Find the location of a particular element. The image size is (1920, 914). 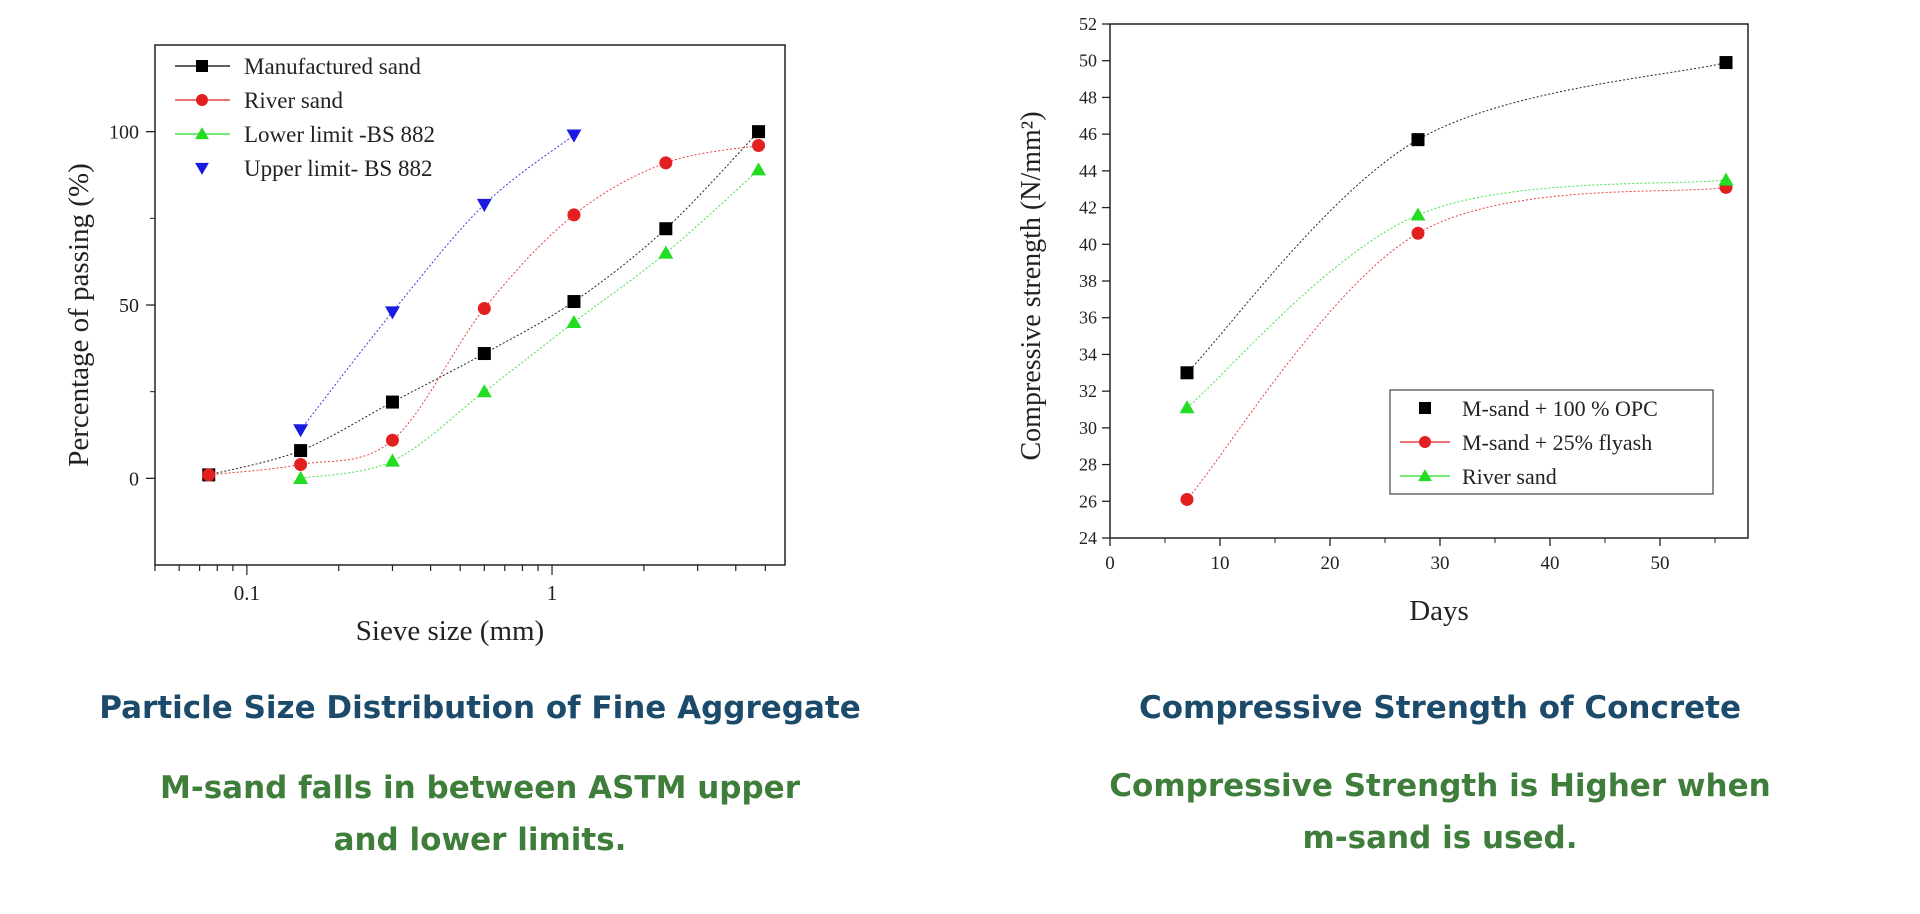

series-m-sand-100-opc is located at coordinates (1456, 218).